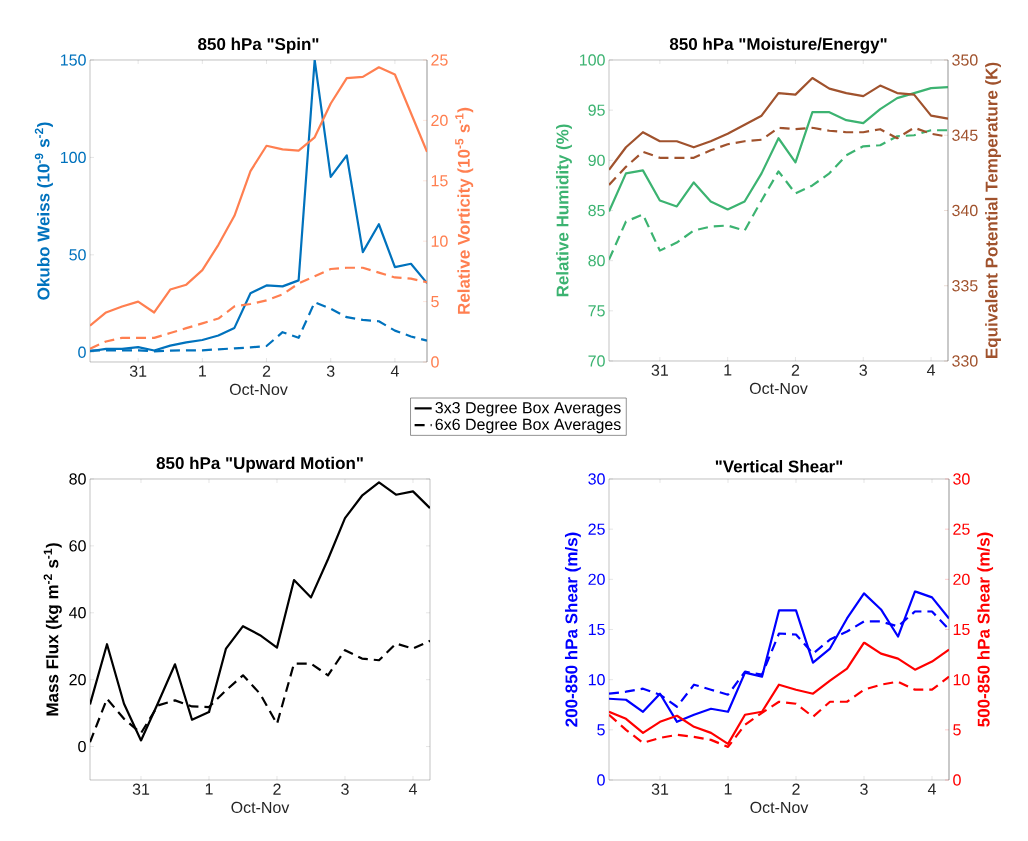  What do you see at coordinates (779, 466) in the screenshot?
I see `chart-title: "Vertical Shear"` at bounding box center [779, 466].